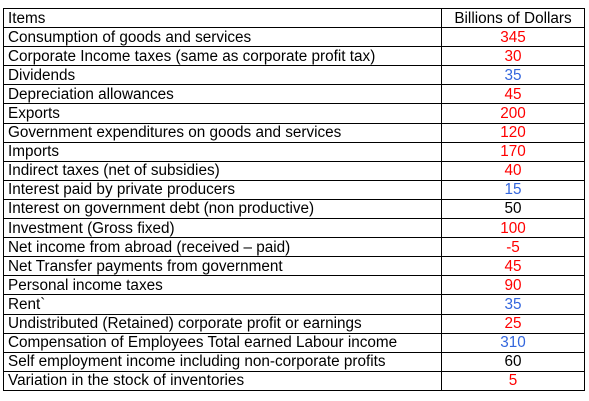  What do you see at coordinates (222, 170) in the screenshot?
I see `item-cell: Indirect taxes (net of subsidies)` at bounding box center [222, 170].